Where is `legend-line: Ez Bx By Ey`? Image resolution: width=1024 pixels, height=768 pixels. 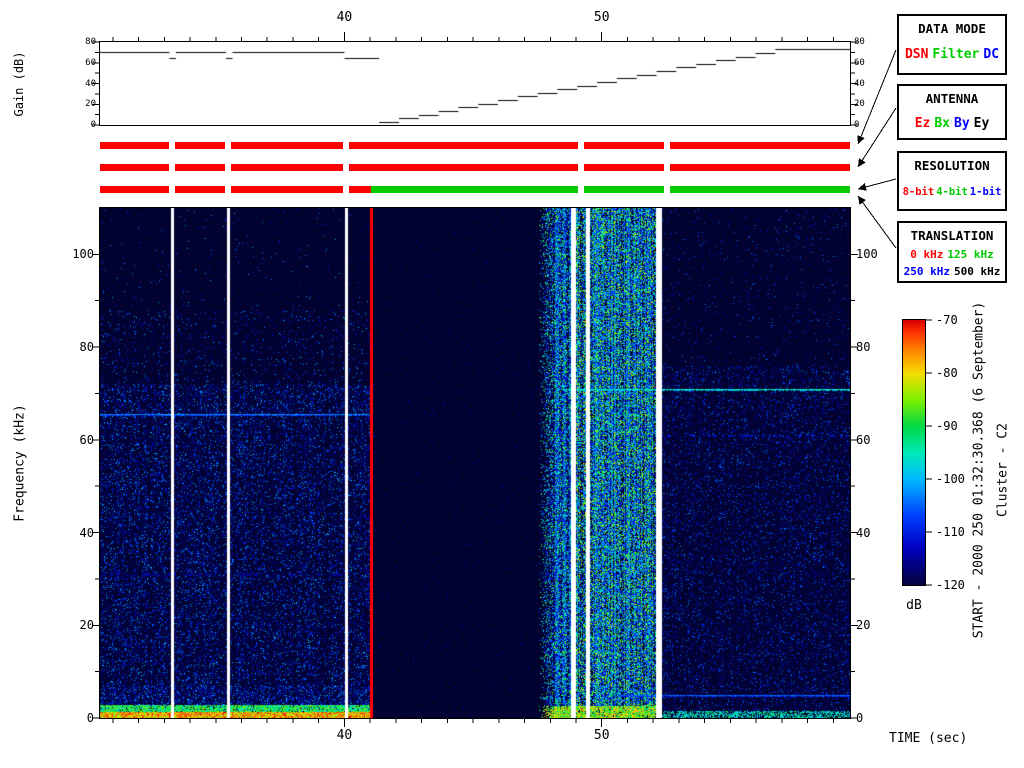
legend-line: Ez Bx By Ey is located at coordinates (952, 124).